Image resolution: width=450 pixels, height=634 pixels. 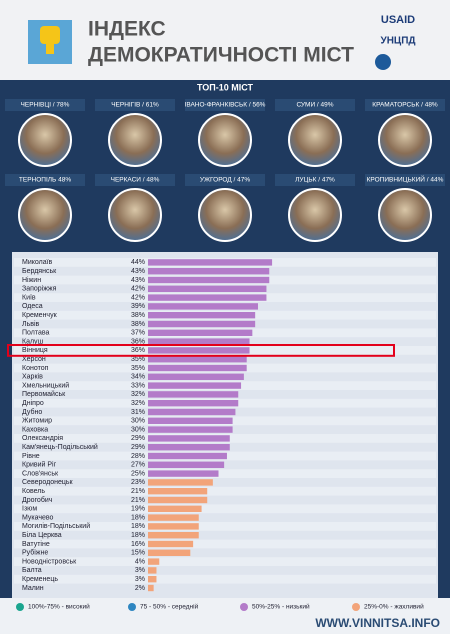 What do you see at coordinates (29, 509) in the screenshot?
I see `category-label: Ізюм` at bounding box center [29, 509].